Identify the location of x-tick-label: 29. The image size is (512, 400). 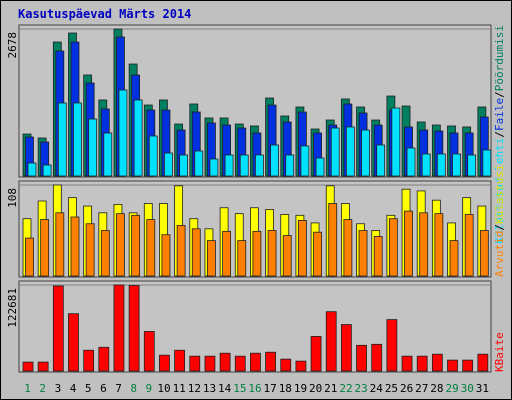
(451, 388).